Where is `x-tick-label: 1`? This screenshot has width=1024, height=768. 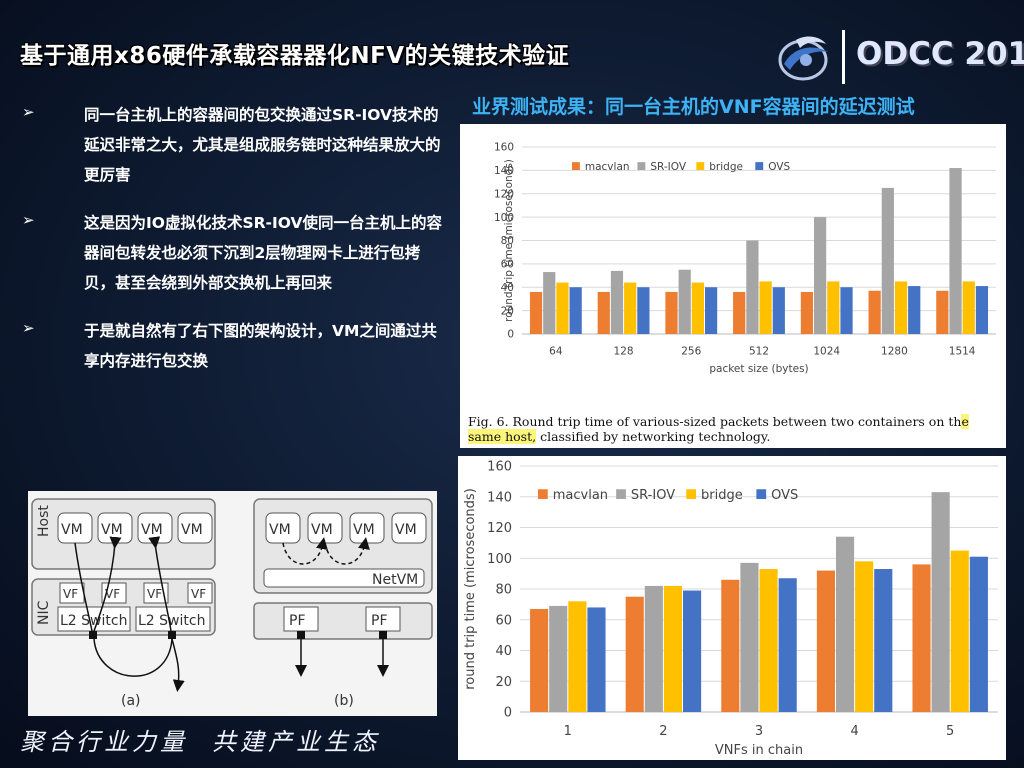
x-tick-label: 1 is located at coordinates (568, 731).